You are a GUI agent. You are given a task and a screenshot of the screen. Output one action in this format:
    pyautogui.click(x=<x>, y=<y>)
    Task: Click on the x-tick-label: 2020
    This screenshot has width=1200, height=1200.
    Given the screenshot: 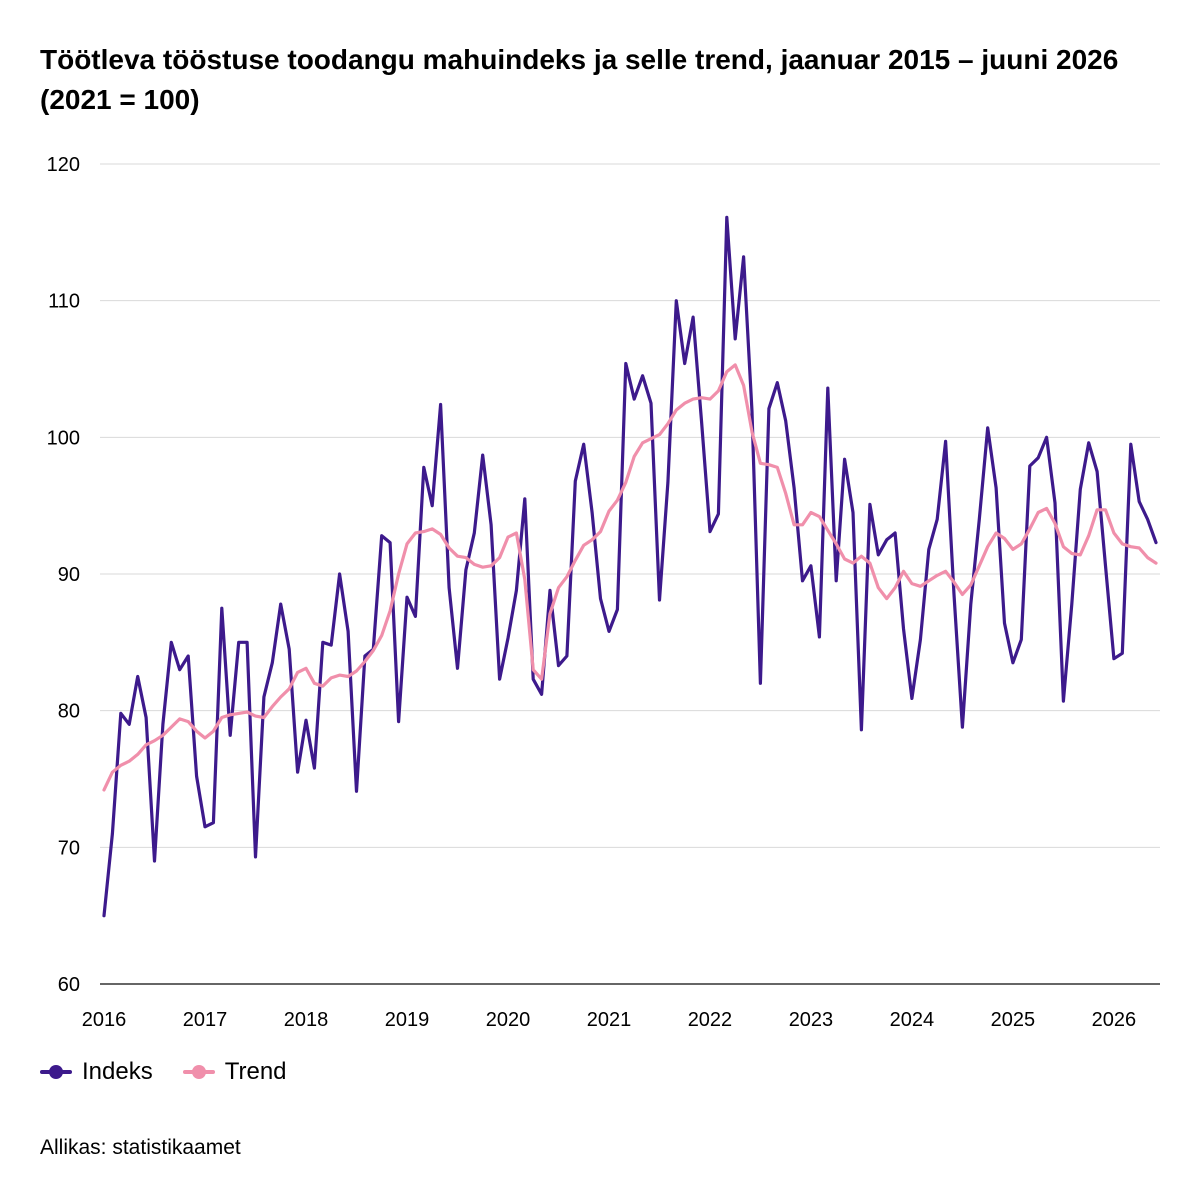 What is the action you would take?
    pyautogui.click(x=508, y=1020)
    